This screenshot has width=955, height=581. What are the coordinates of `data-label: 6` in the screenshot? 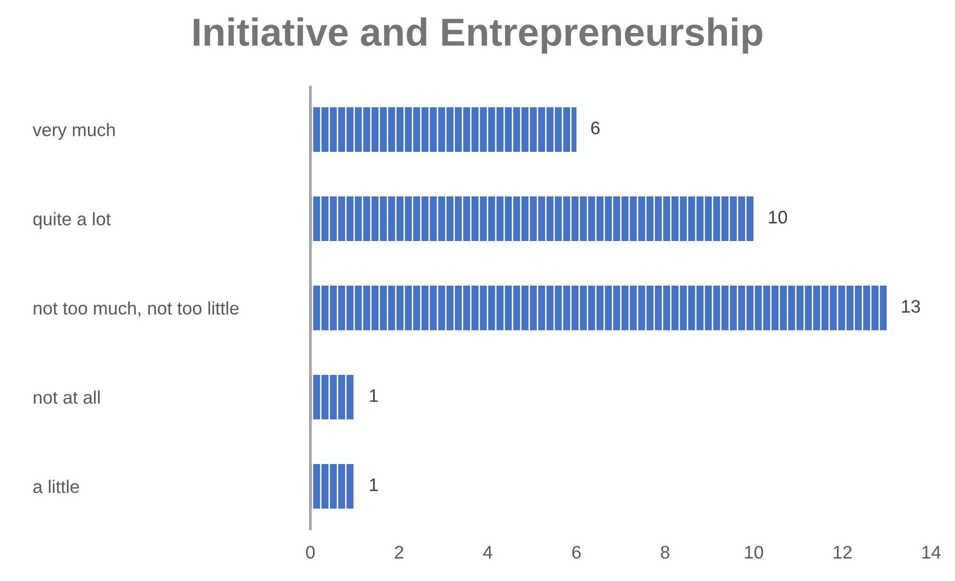 It's located at (595, 128).